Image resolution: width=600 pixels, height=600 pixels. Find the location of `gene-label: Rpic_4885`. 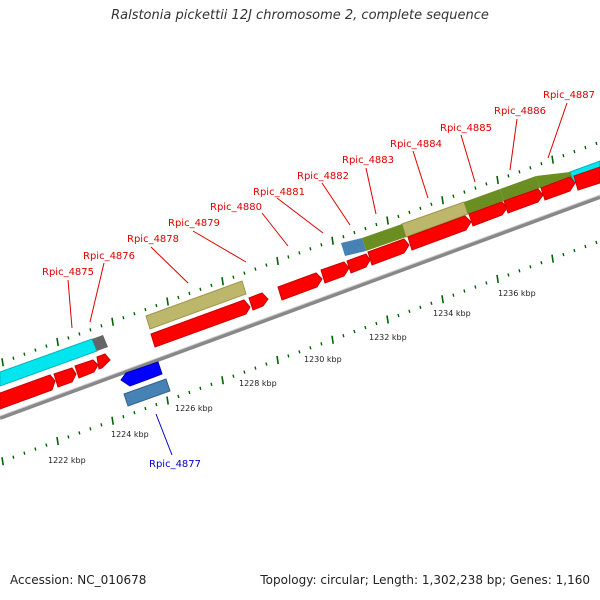

gene-label: Rpic_4885 is located at coordinates (466, 128).